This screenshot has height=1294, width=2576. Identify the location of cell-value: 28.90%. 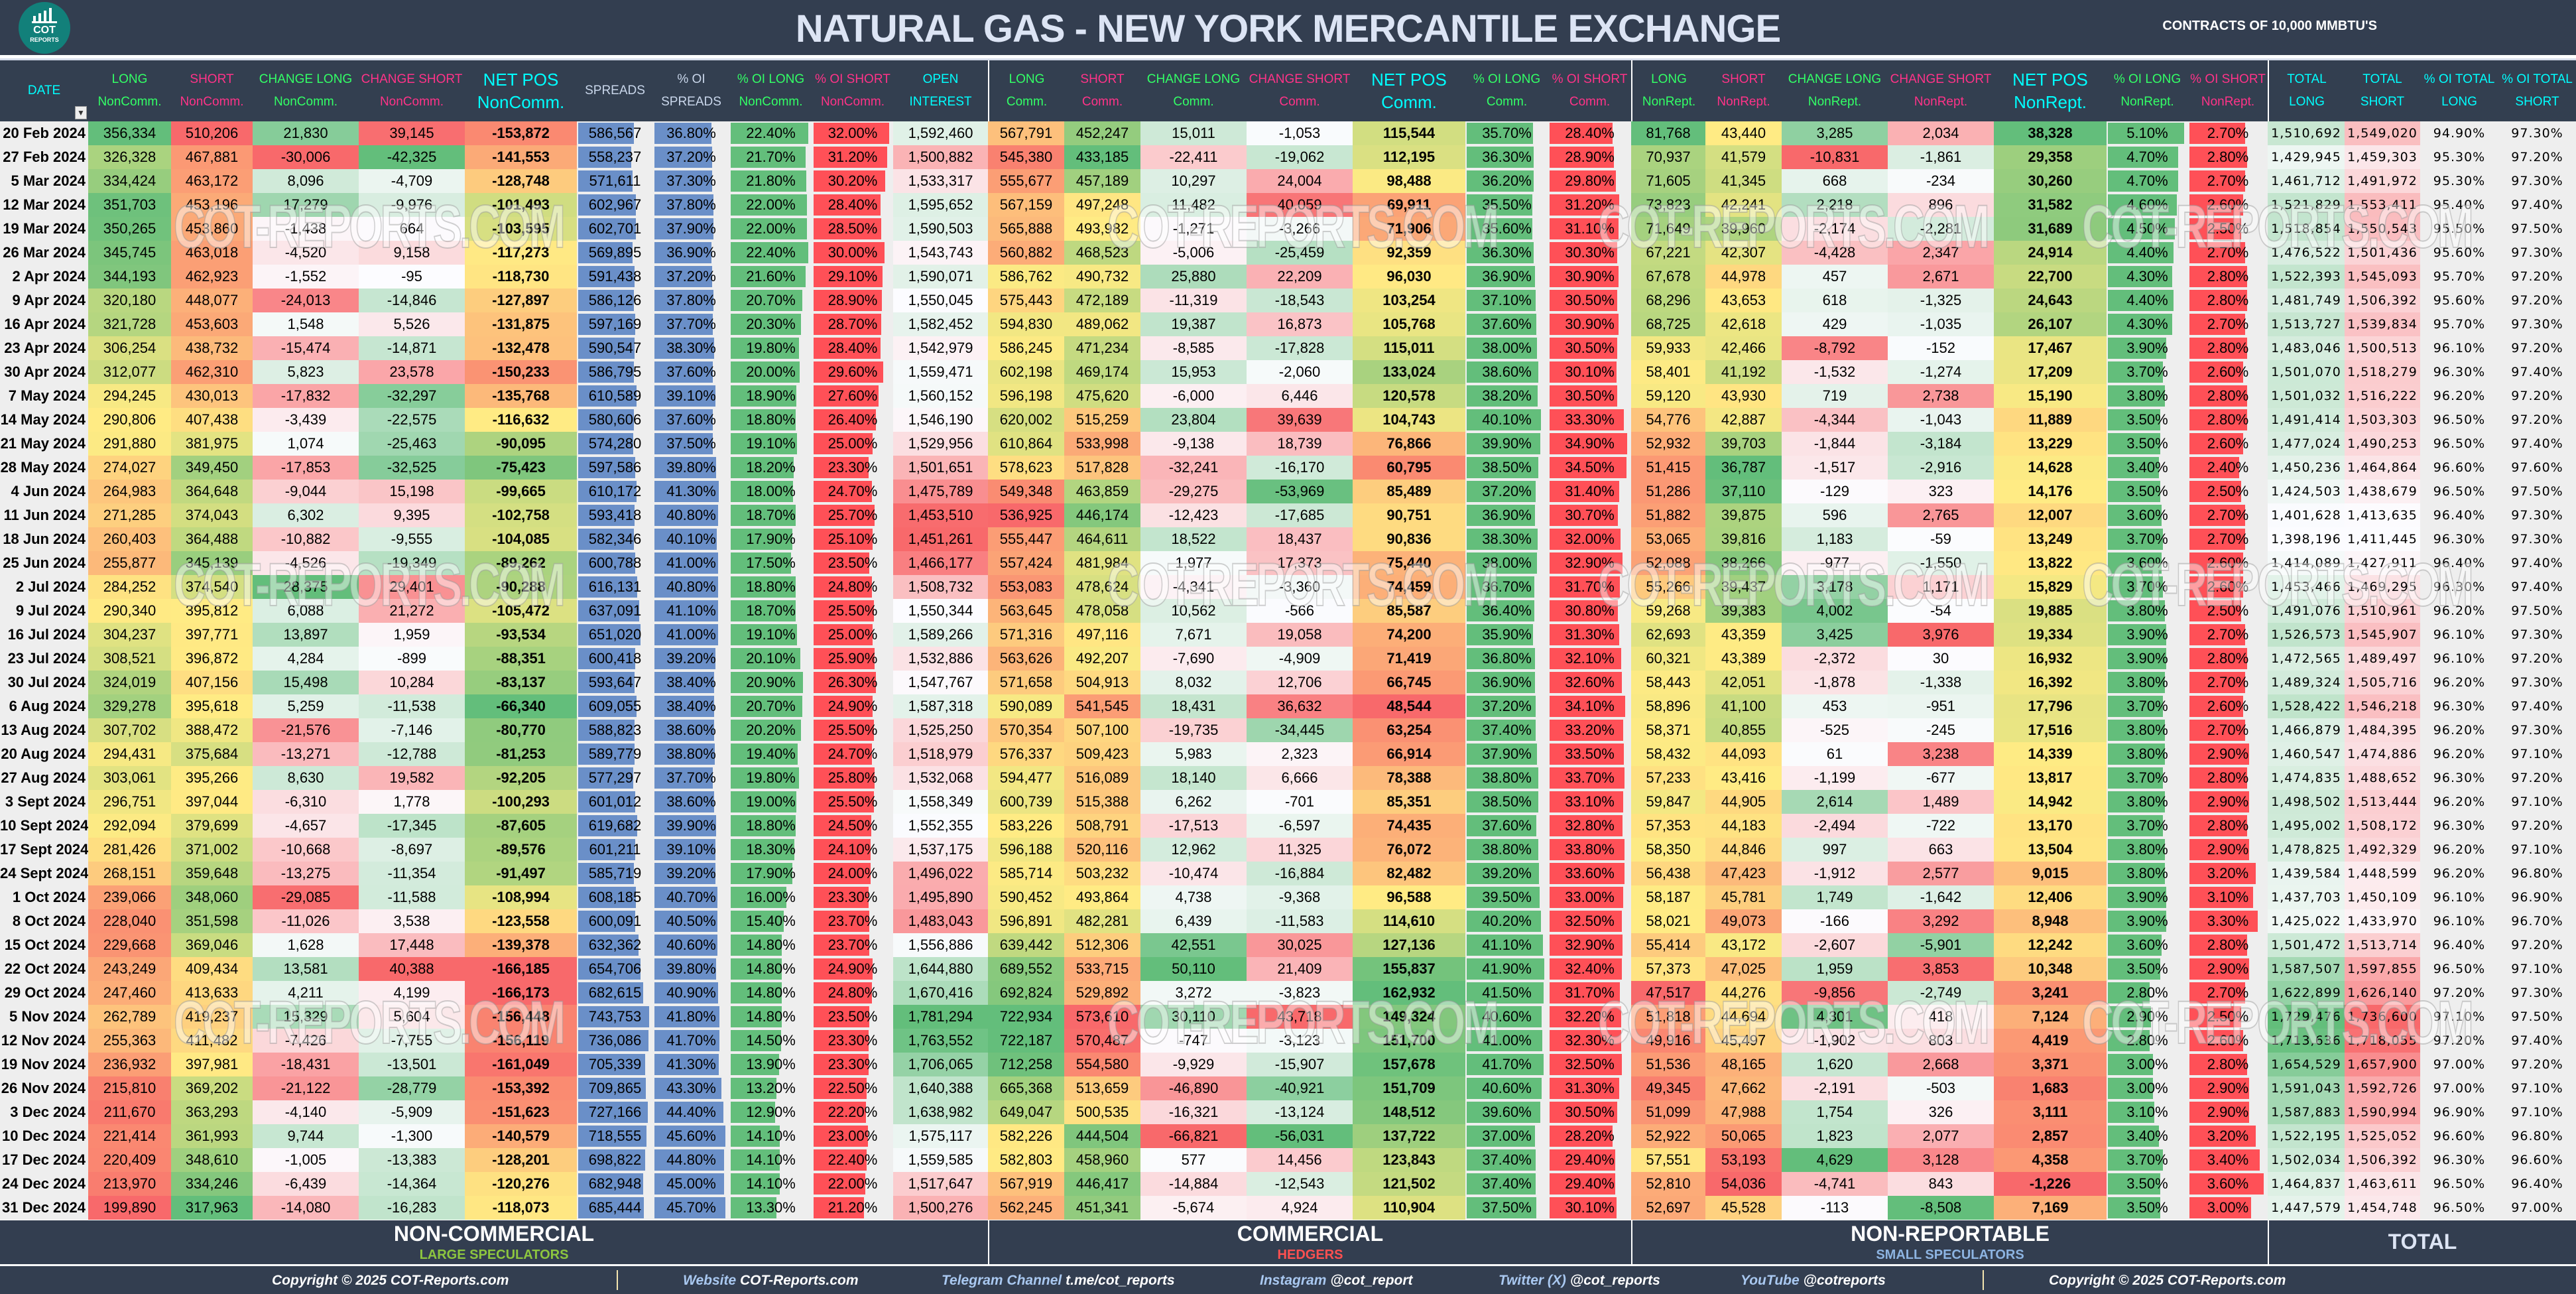
(1590, 157).